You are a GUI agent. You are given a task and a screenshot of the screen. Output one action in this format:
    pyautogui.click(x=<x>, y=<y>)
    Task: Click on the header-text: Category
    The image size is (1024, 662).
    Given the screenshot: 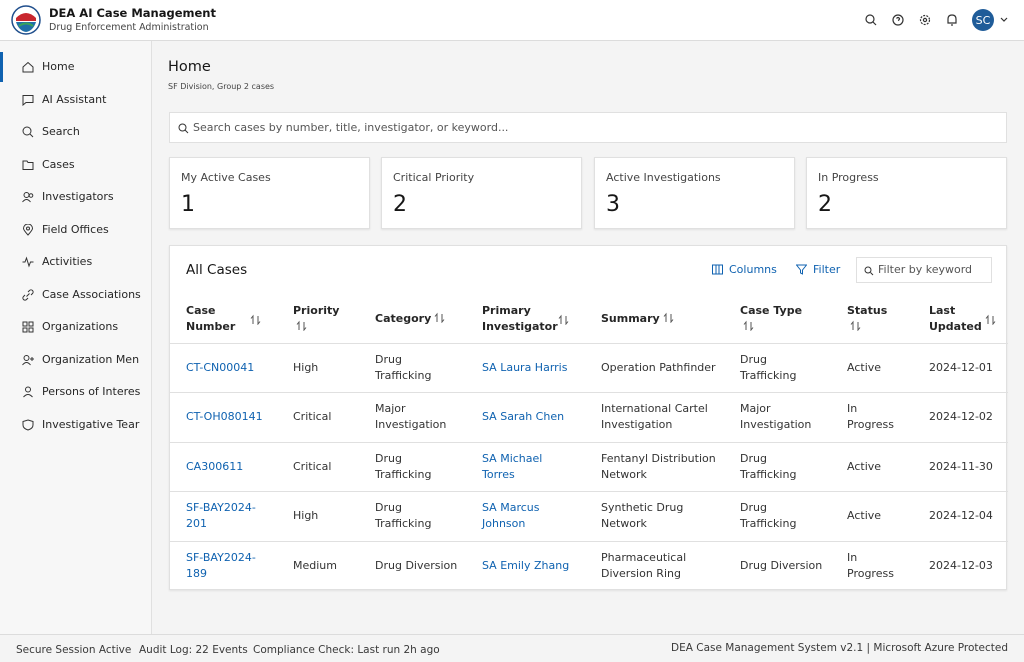 What is the action you would take?
    pyautogui.click(x=403, y=318)
    